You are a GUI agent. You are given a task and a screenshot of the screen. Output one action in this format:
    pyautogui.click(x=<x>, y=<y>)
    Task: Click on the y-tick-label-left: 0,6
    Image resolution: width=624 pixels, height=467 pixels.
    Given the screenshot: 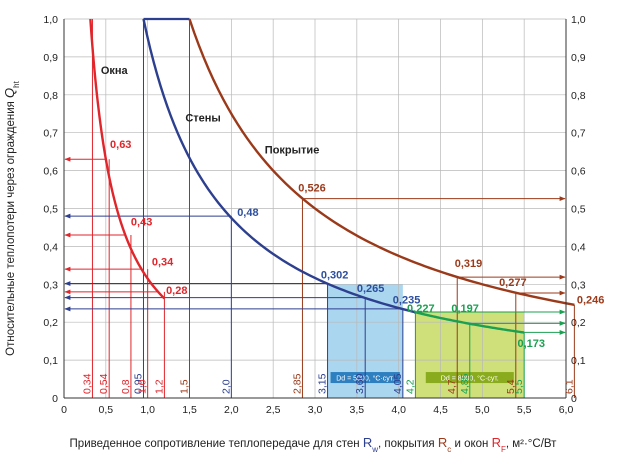 What is the action you would take?
    pyautogui.click(x=50, y=172)
    